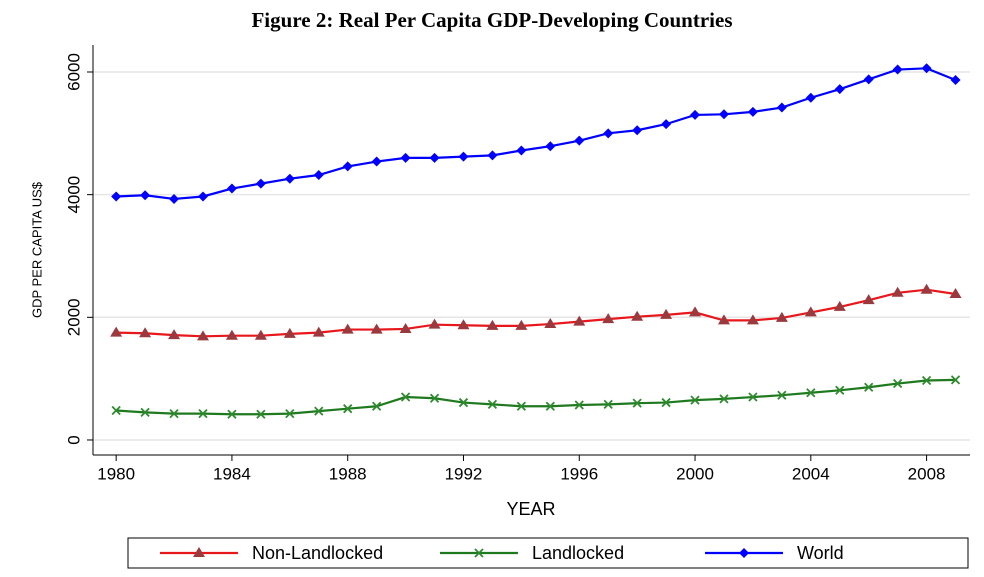 This screenshot has width=984, height=577. What do you see at coordinates (579, 473) in the screenshot?
I see `x-tick-label: 1996` at bounding box center [579, 473].